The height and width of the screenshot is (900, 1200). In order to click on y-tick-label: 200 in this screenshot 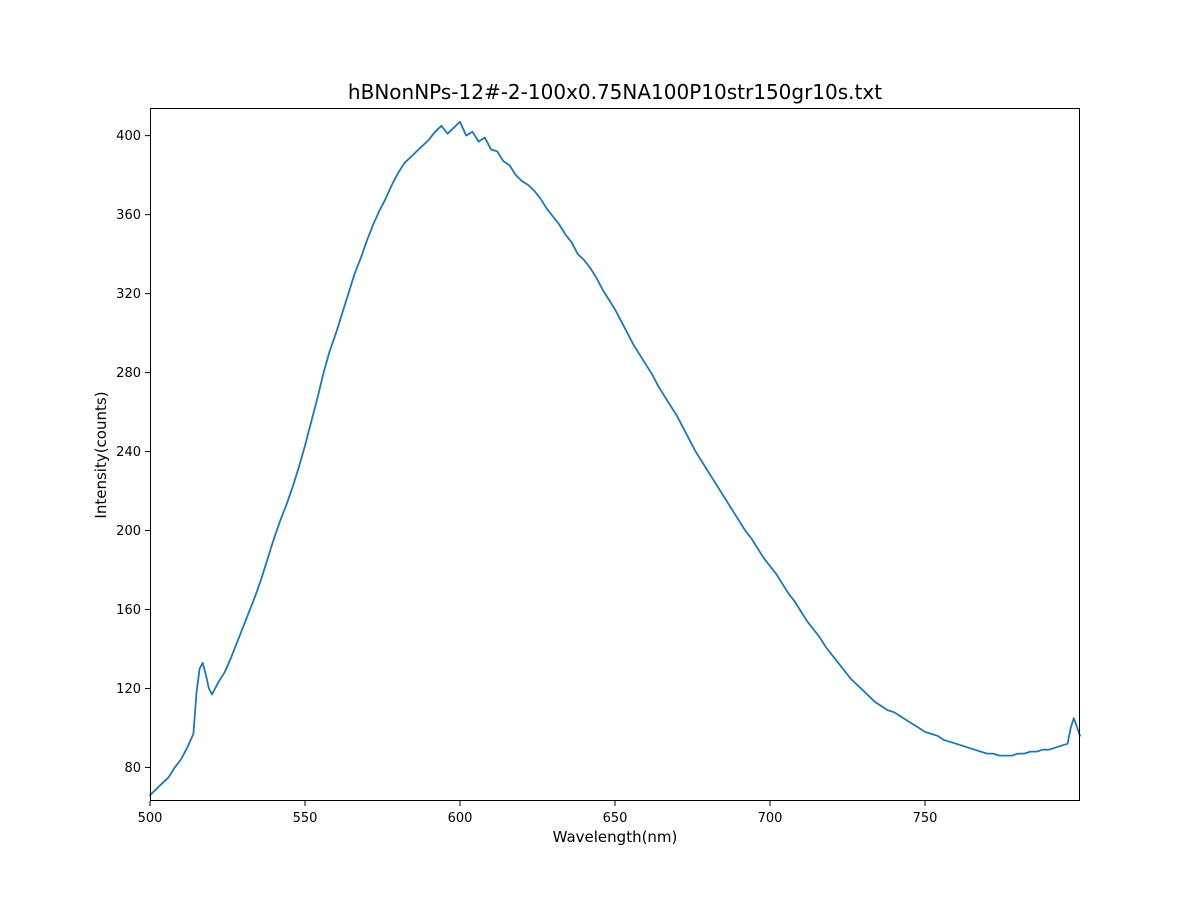, I will do `click(128, 531)`.